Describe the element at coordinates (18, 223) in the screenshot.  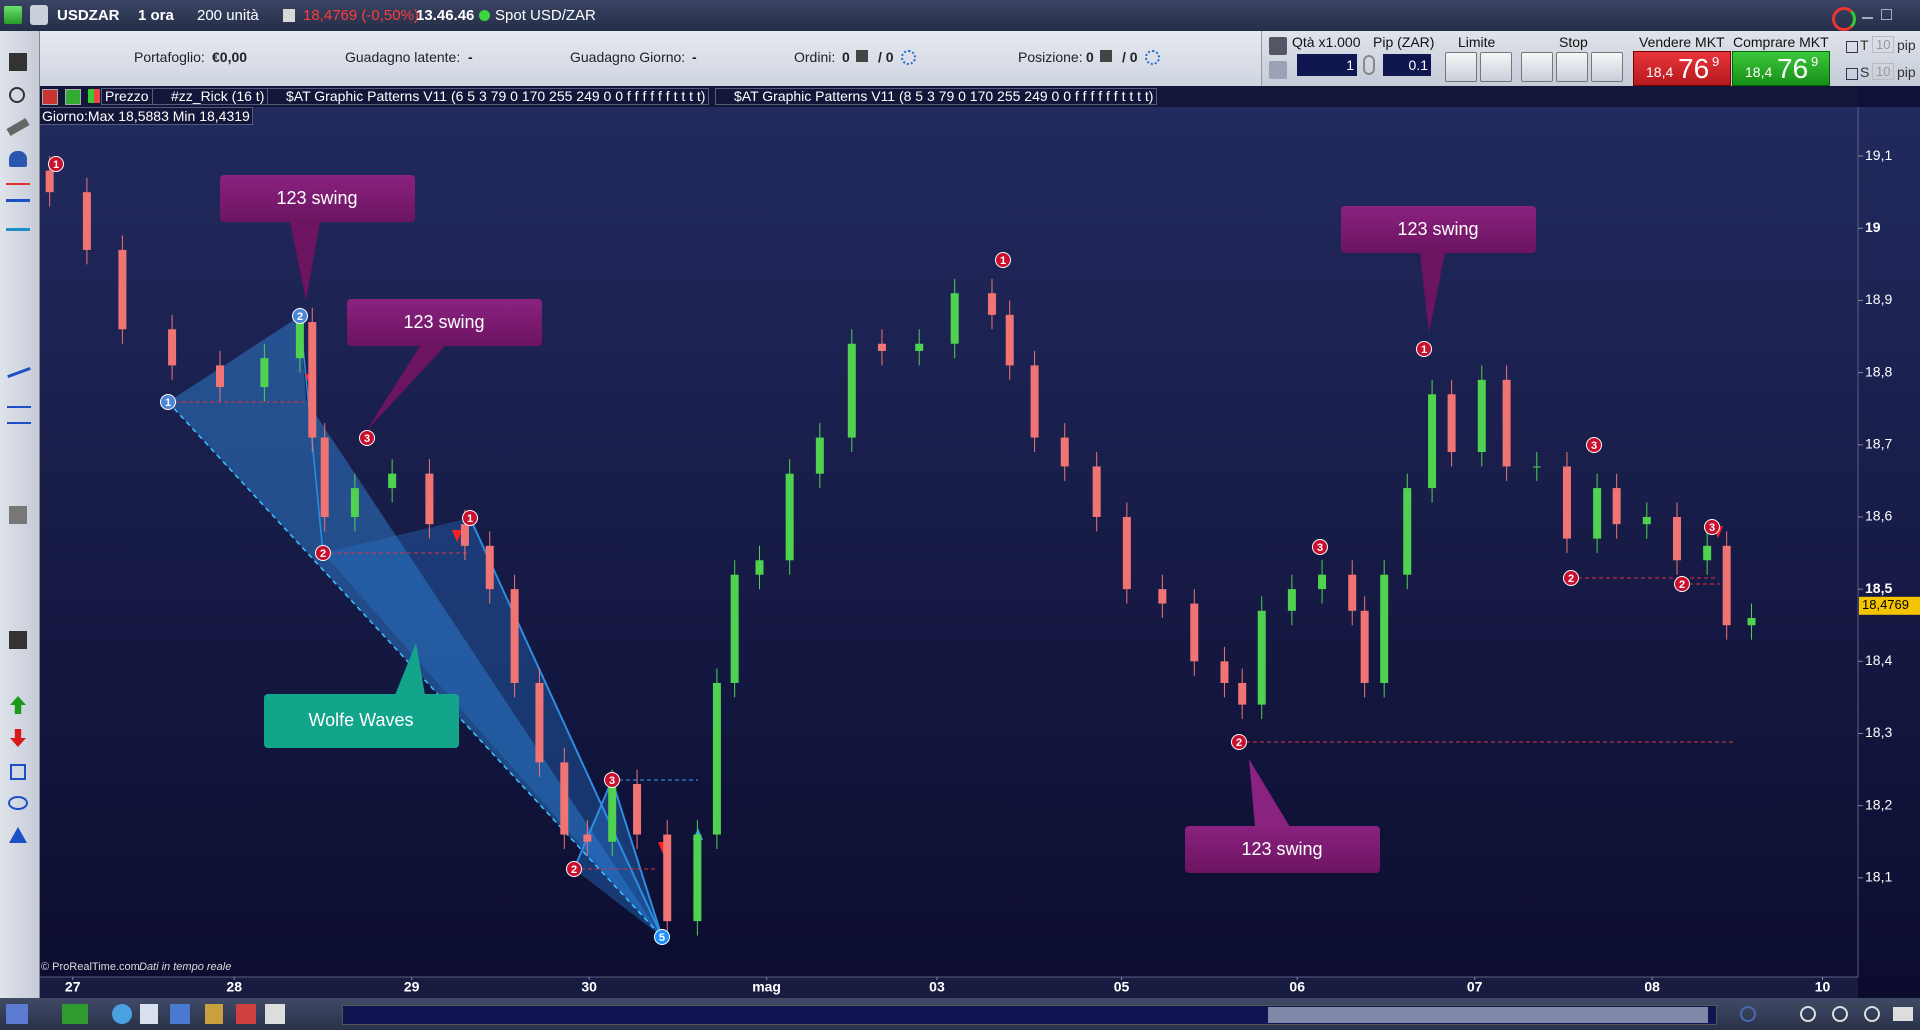
I see `tool-trend` at that location.